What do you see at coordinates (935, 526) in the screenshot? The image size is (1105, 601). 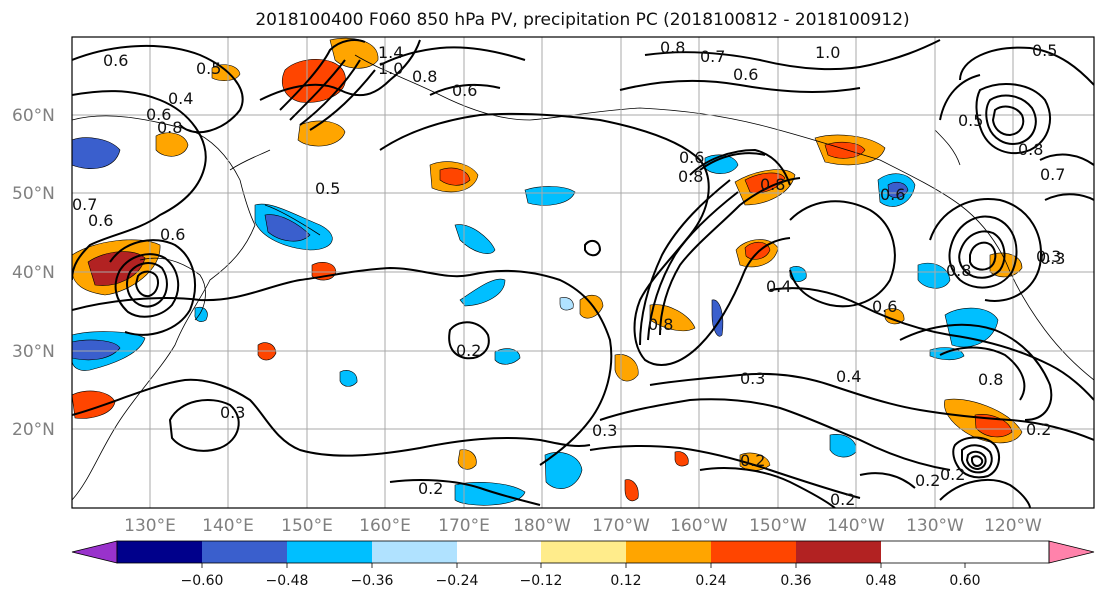 I see `lon-label: 130°W` at bounding box center [935, 526].